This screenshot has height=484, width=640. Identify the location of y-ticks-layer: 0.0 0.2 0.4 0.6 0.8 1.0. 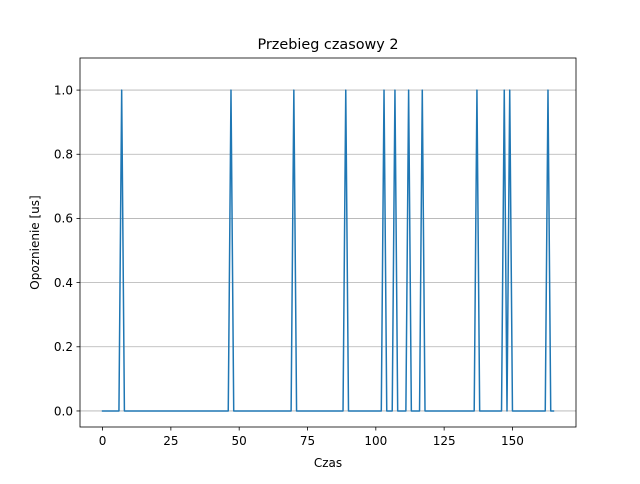
(67, 250).